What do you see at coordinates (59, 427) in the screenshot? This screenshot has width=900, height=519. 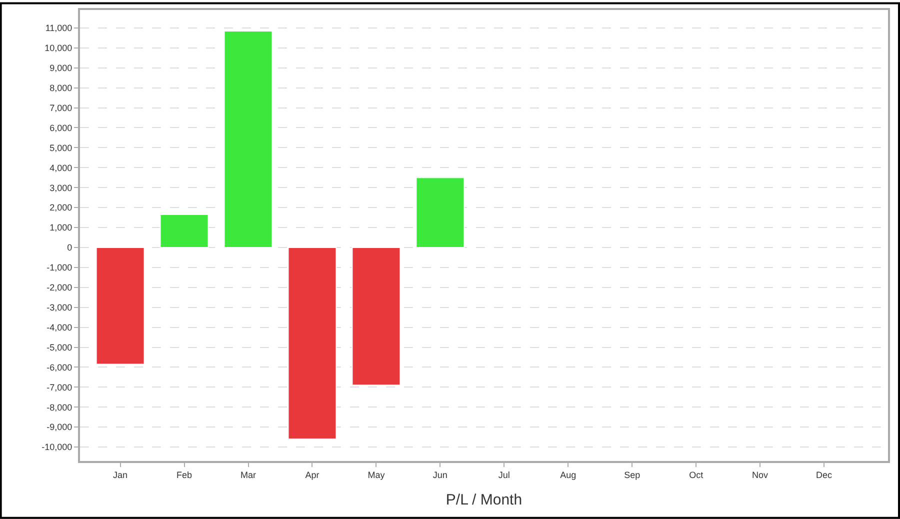 I see `y-tick-label: -9,000` at bounding box center [59, 427].